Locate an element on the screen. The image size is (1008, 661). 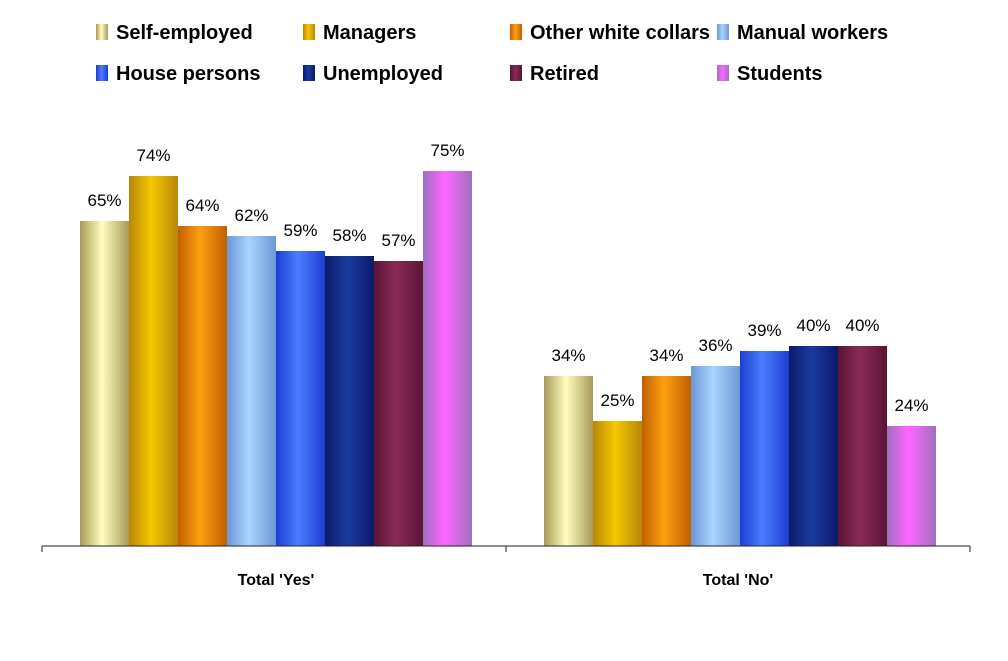
legend-label-retired: Retired is located at coordinates (564, 74).